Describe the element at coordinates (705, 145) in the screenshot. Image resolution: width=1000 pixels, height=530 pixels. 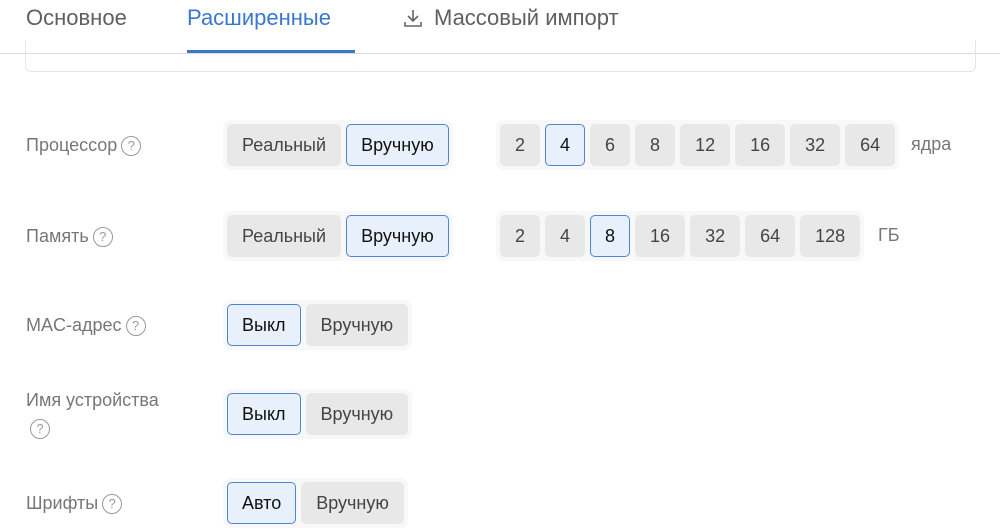
I see `value-option-button: 12` at that location.